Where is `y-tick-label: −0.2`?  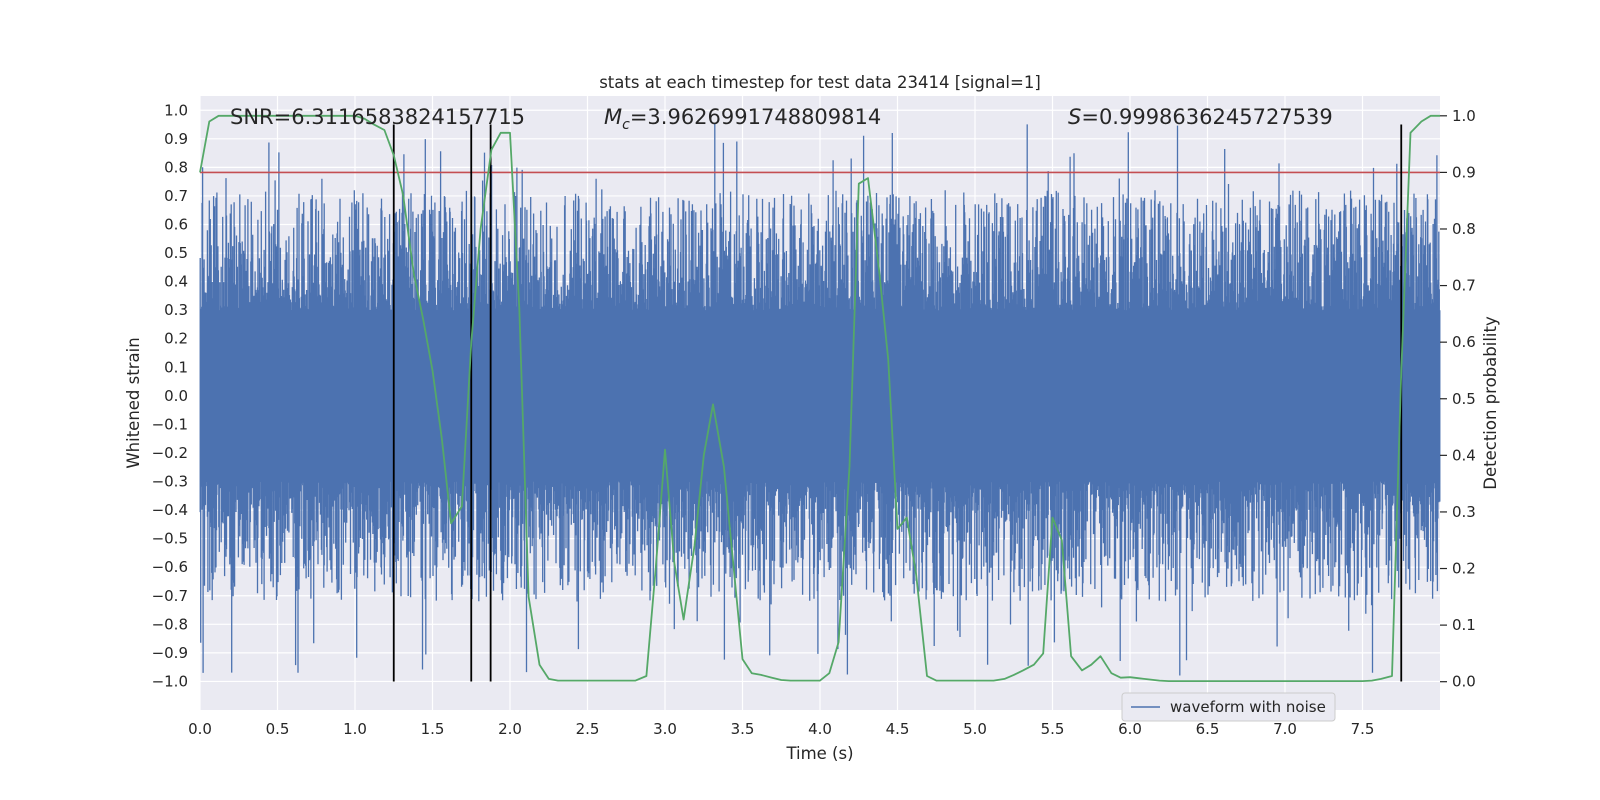 y-tick-label: −0.2 is located at coordinates (170, 453).